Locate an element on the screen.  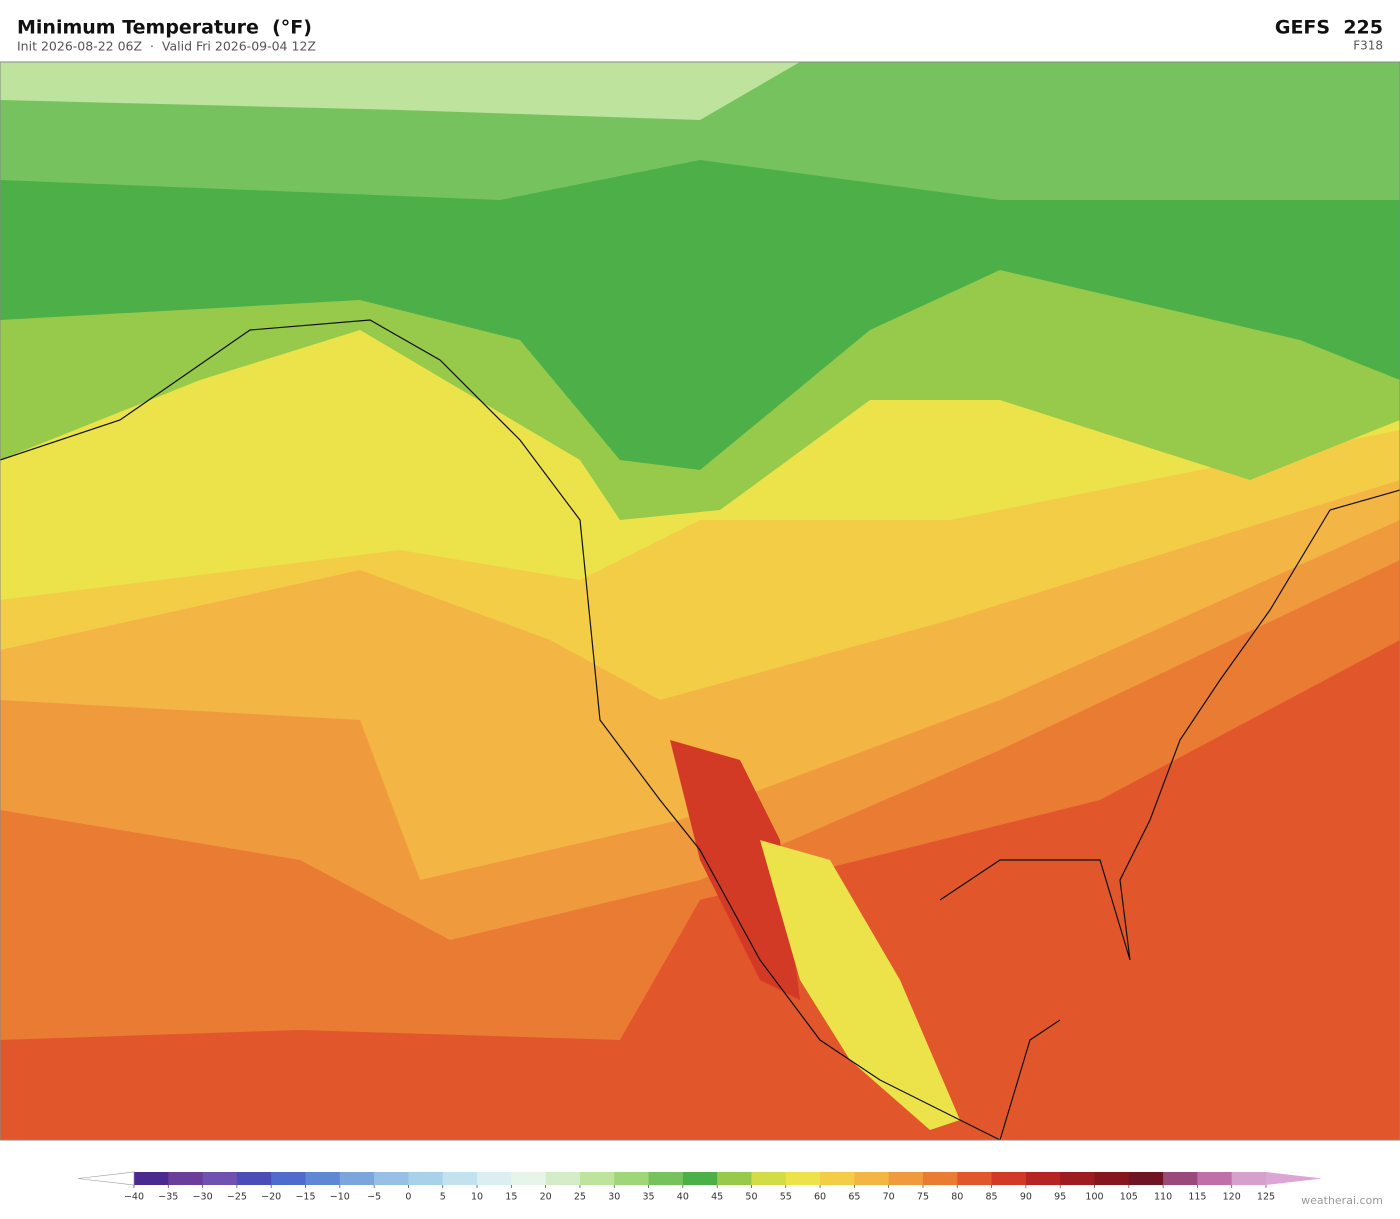
colorbar-tick-label: 15 is located at coordinates (511, 1197).